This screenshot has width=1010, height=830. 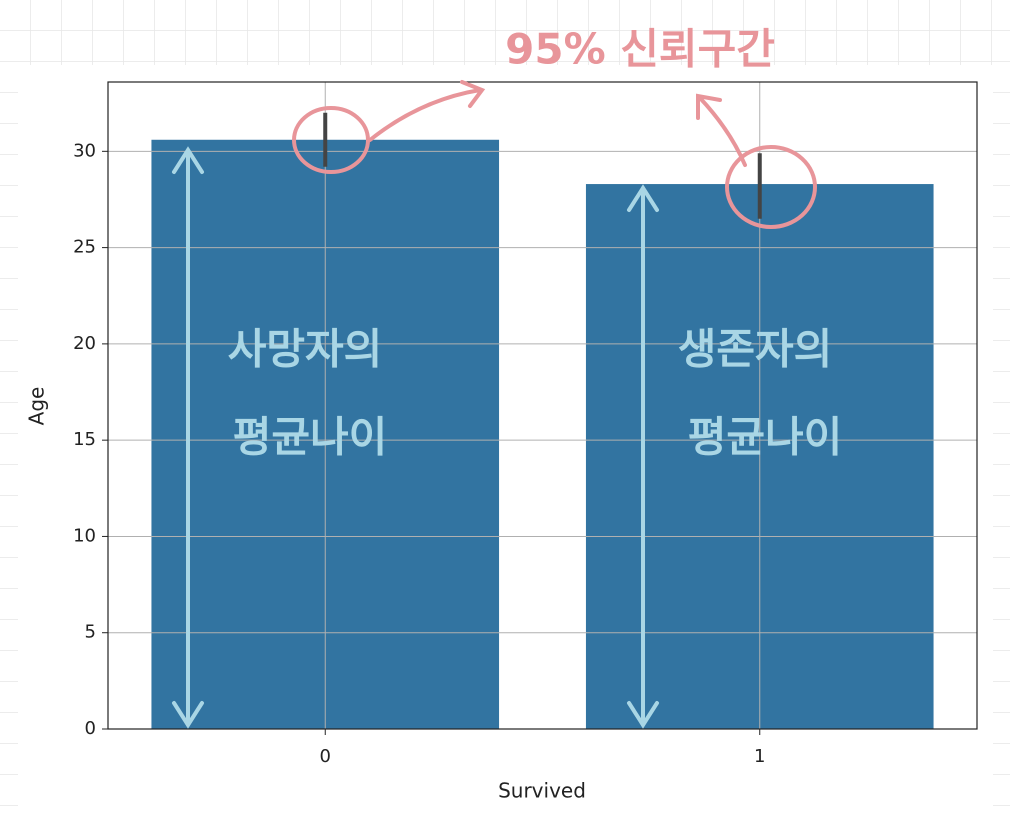 I want to click on y-tick-label: 30, so click(x=84, y=150).